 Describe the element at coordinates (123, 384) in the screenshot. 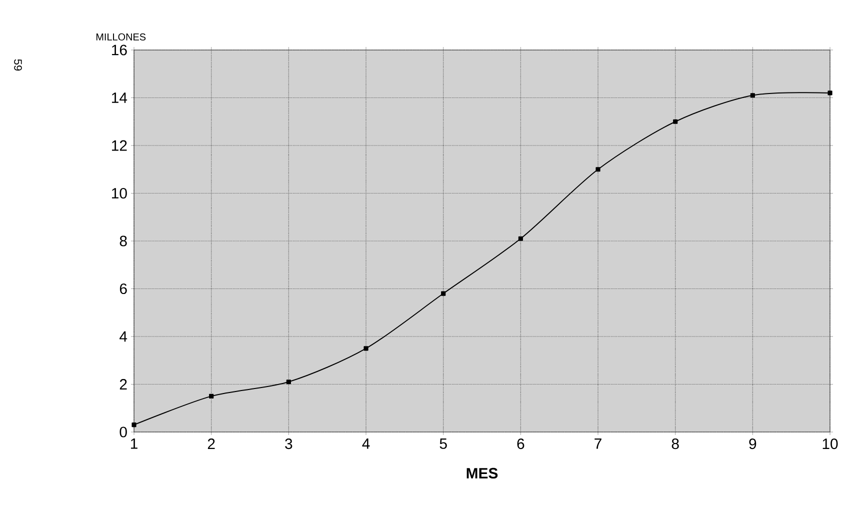

I see `y-tick-label: 2` at that location.